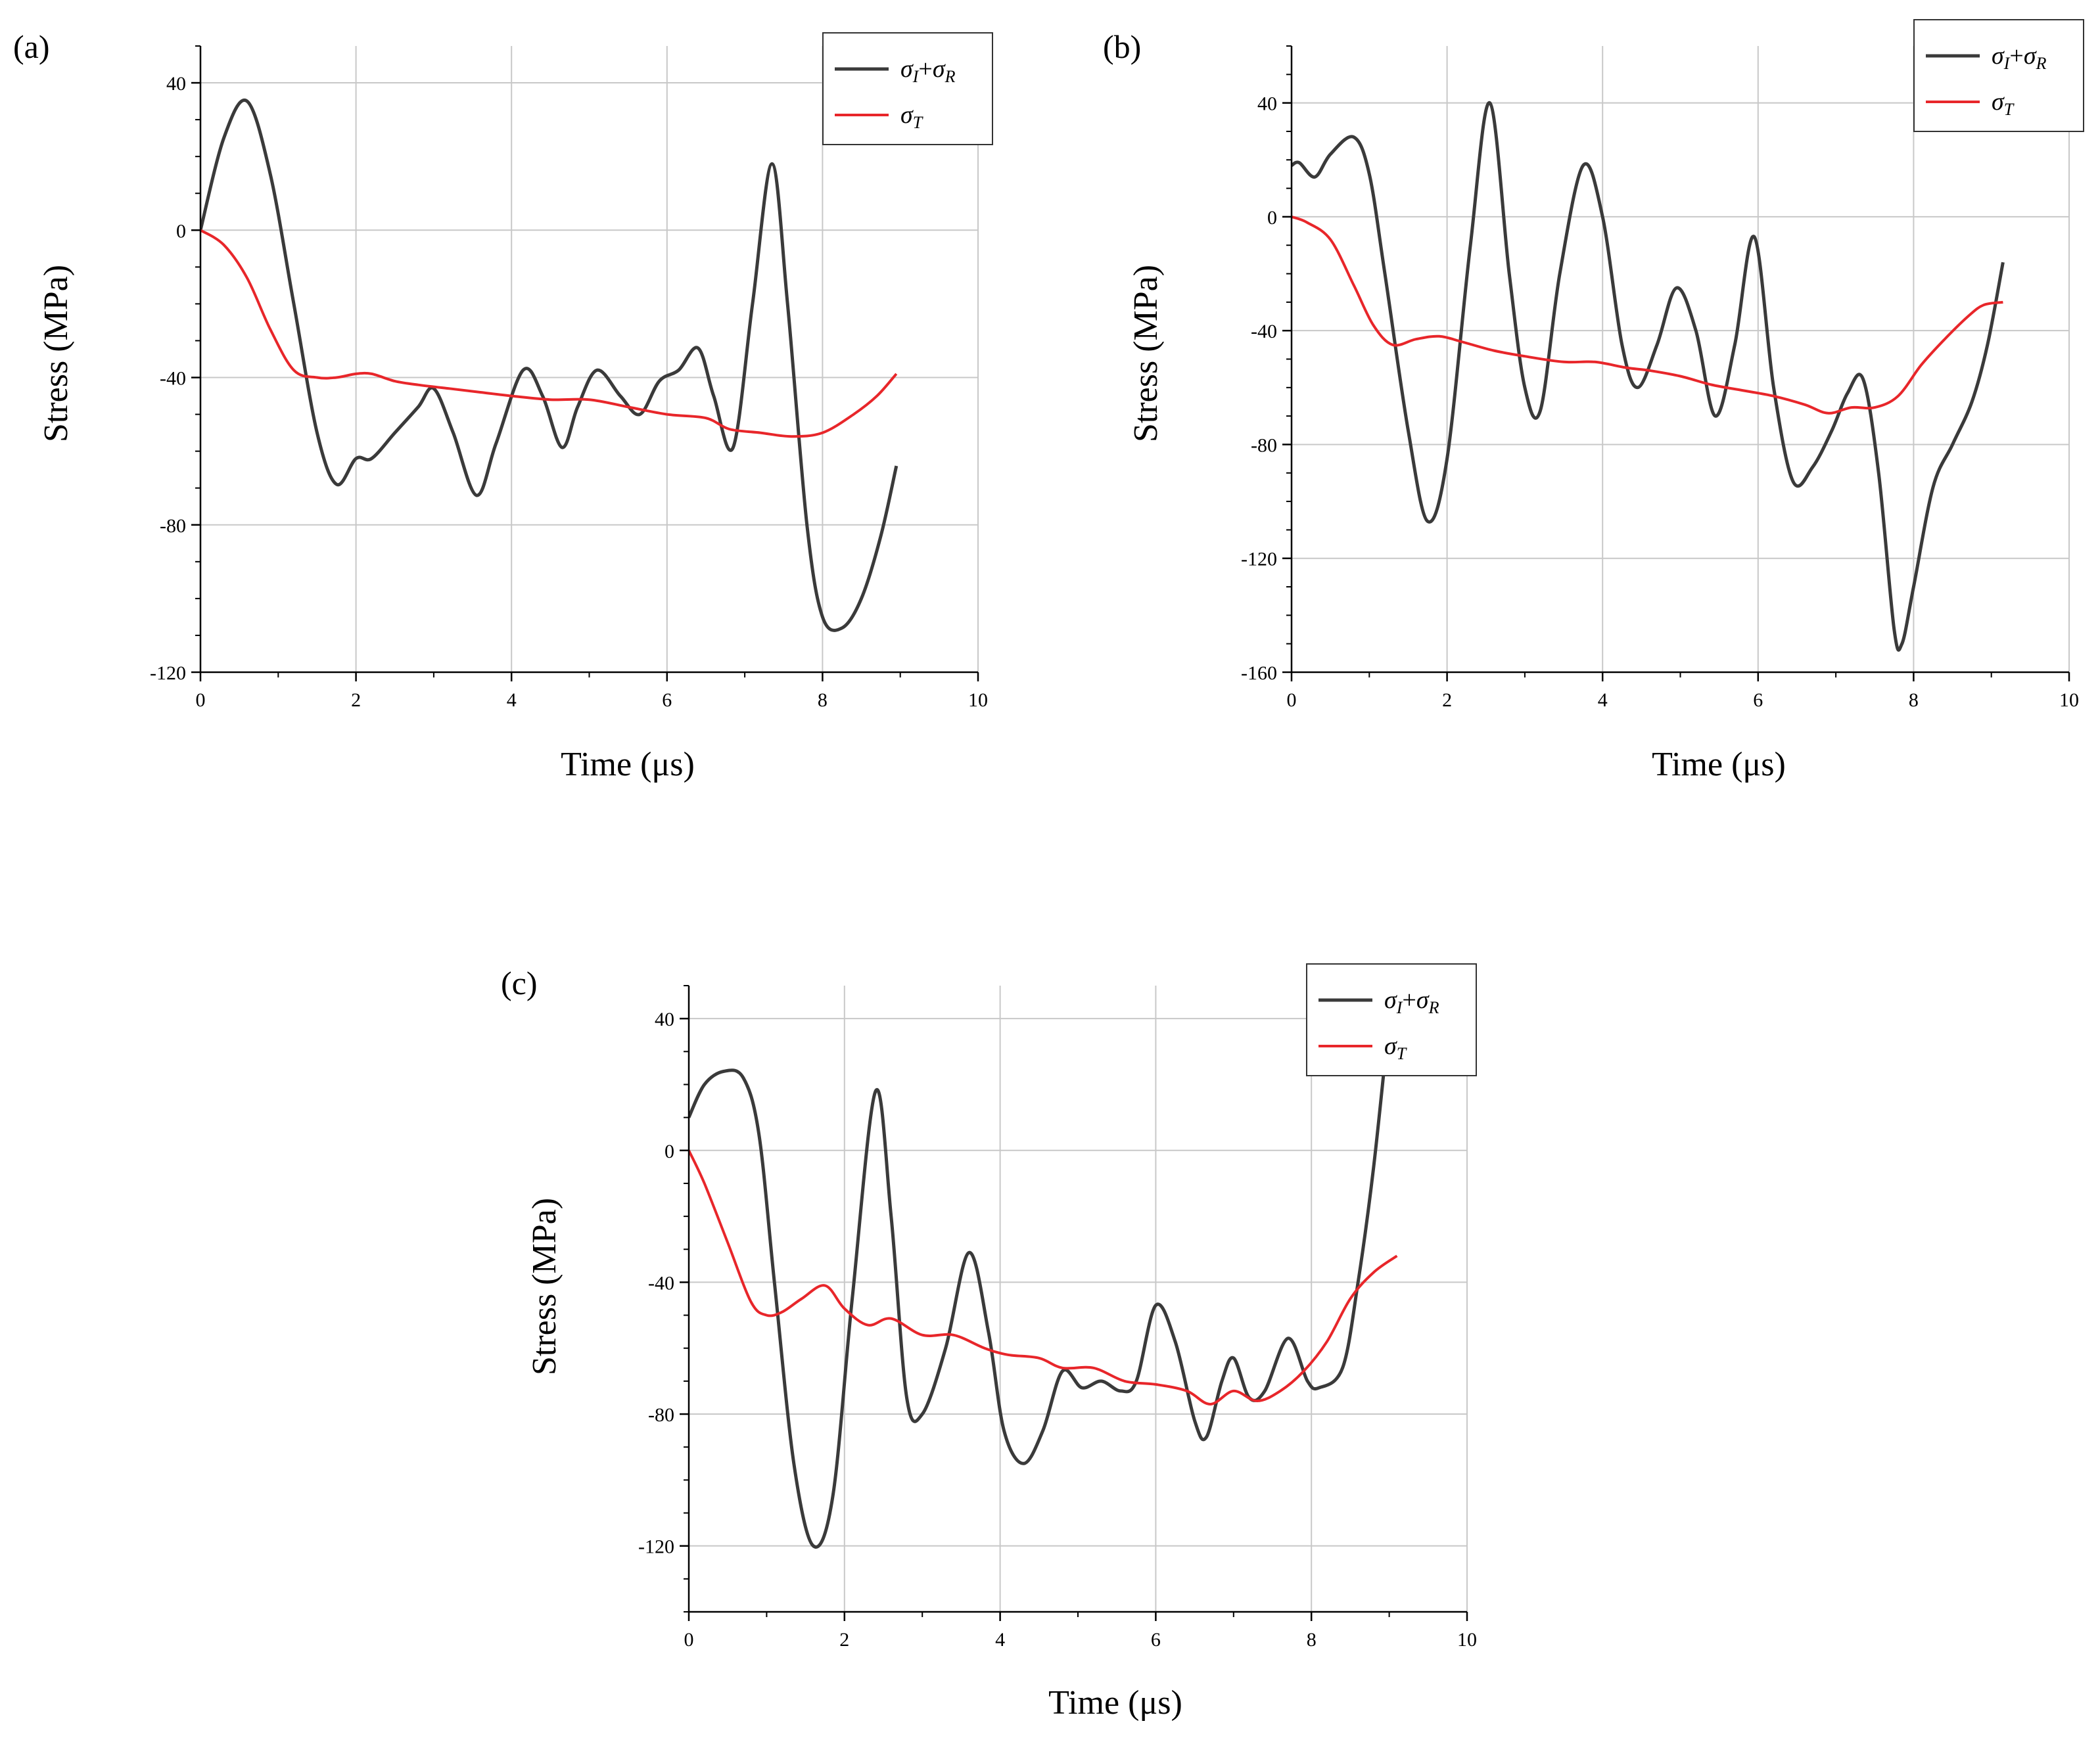  Describe the element at coordinates (1259, 673) in the screenshot. I see `y-tick-label: -160` at that location.